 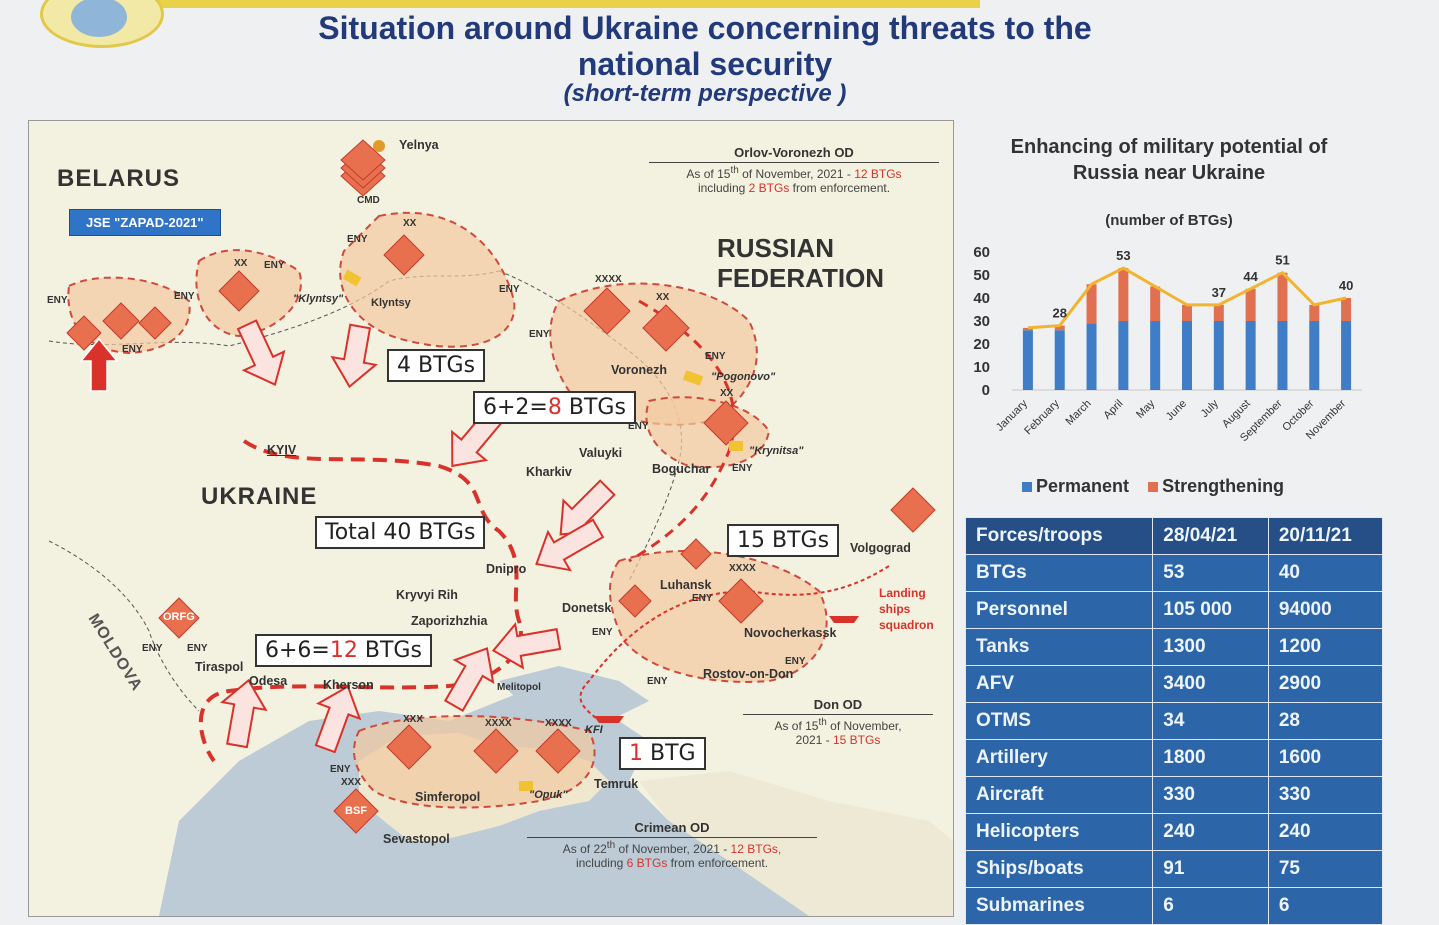 I want to click on table-cell: Personnel, so click(x=1059, y=610).